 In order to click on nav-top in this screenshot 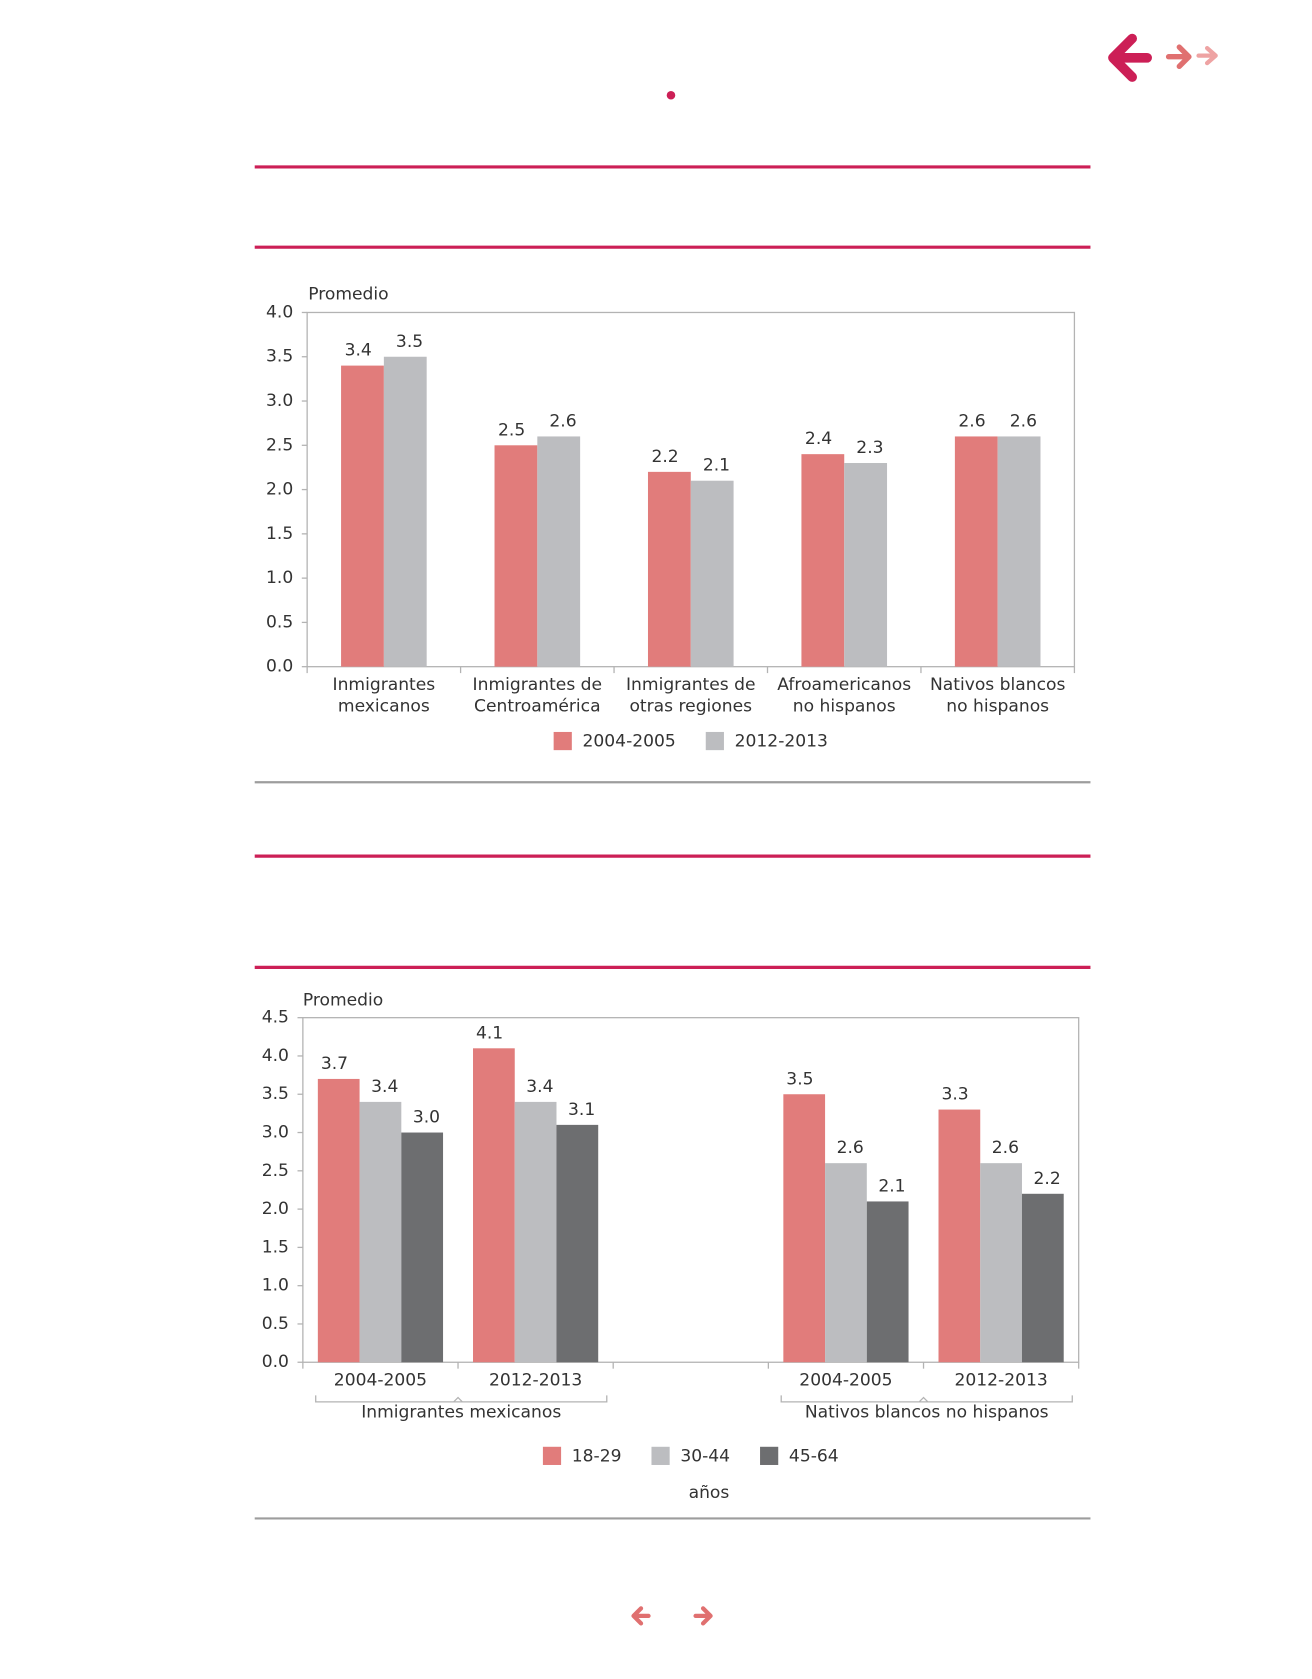, I will do `click(1163, 57)`.